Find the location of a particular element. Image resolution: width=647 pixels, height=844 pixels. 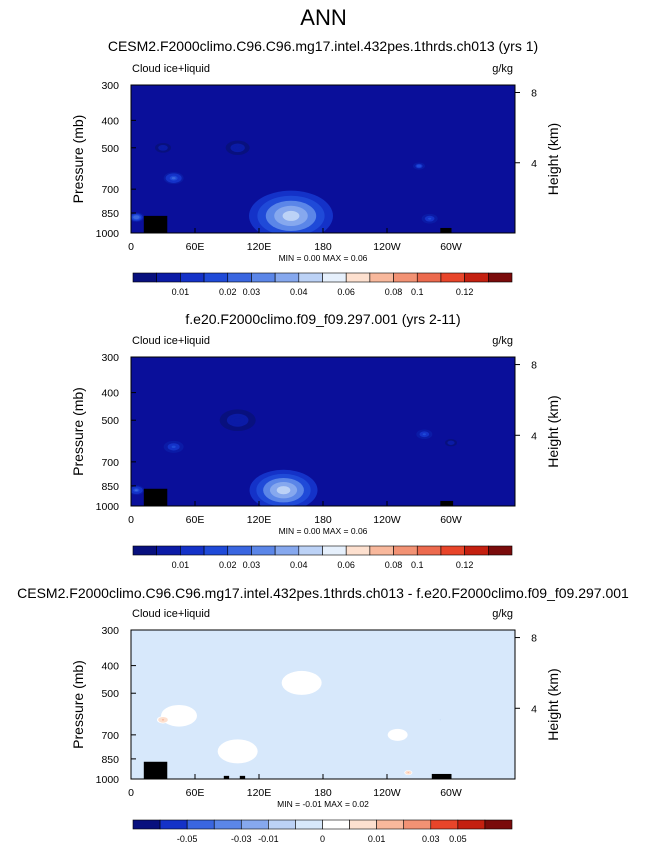

panel-1-xtick-label-1: 60E is located at coordinates (195, 247).